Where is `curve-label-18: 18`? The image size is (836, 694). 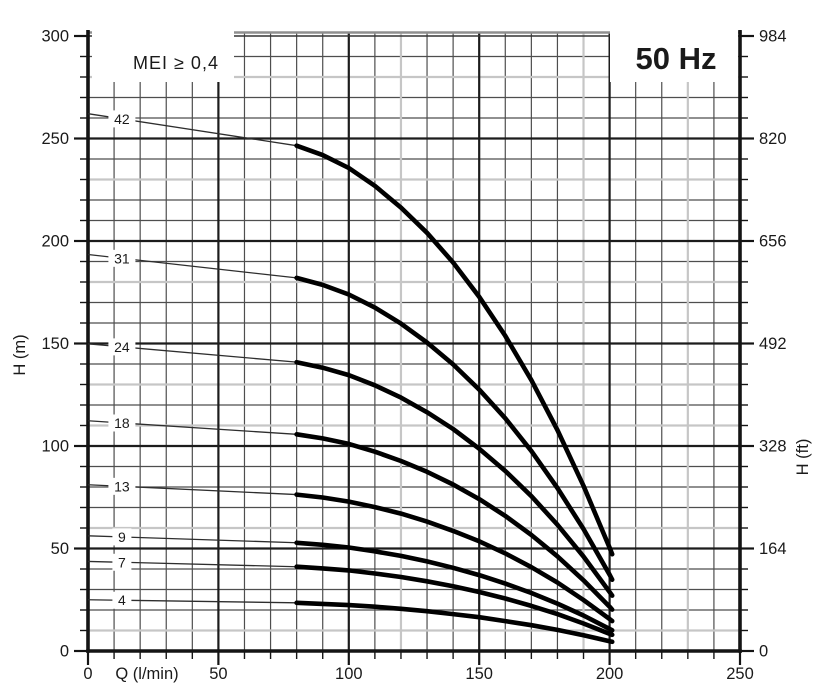
curve-label-18: 18 is located at coordinates (122, 423).